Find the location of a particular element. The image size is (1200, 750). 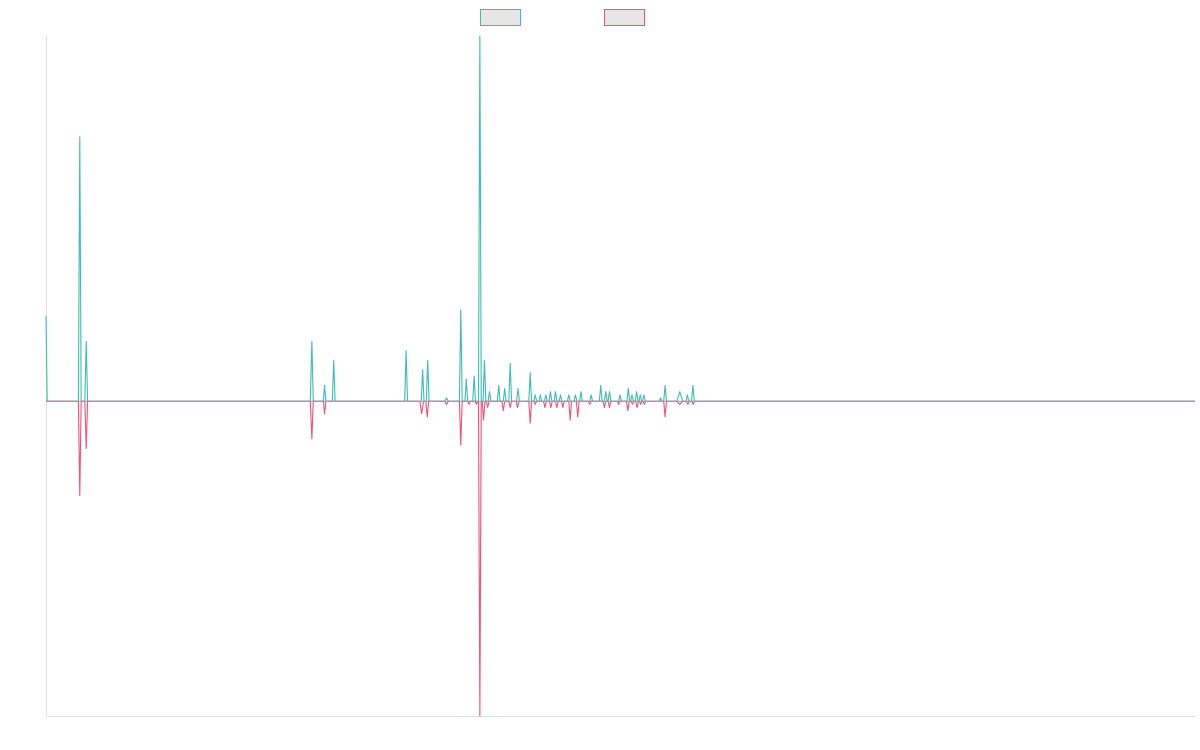

legend-swatch-series-b is located at coordinates (624, 17).